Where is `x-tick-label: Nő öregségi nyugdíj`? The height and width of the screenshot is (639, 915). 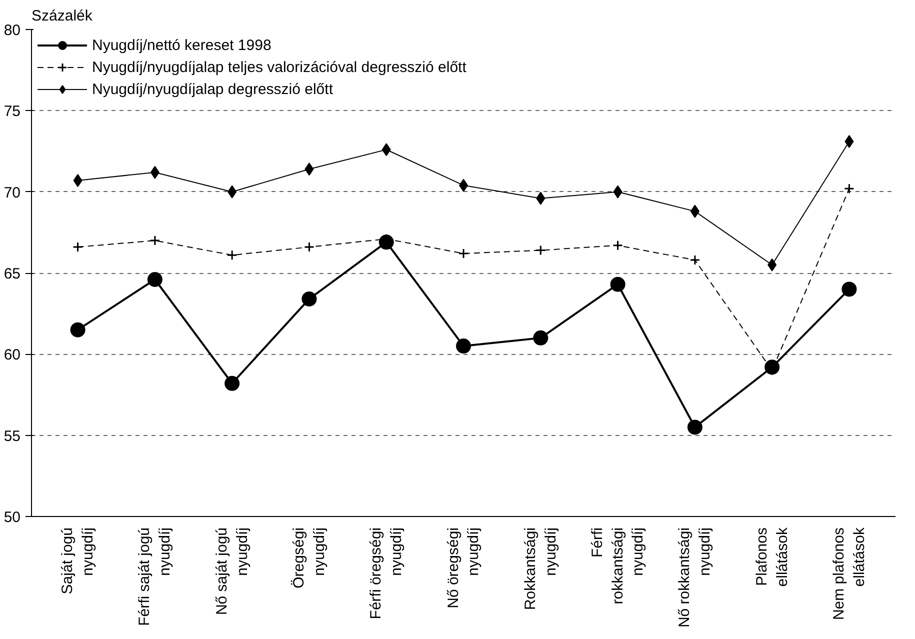
x-tick-label: Nő öregségi nyugdíj is located at coordinates (463, 567).